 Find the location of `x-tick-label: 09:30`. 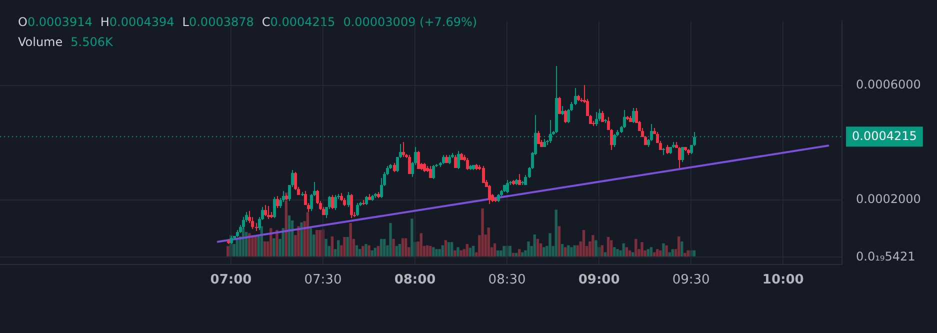

x-tick-label: 09:30 is located at coordinates (691, 280).